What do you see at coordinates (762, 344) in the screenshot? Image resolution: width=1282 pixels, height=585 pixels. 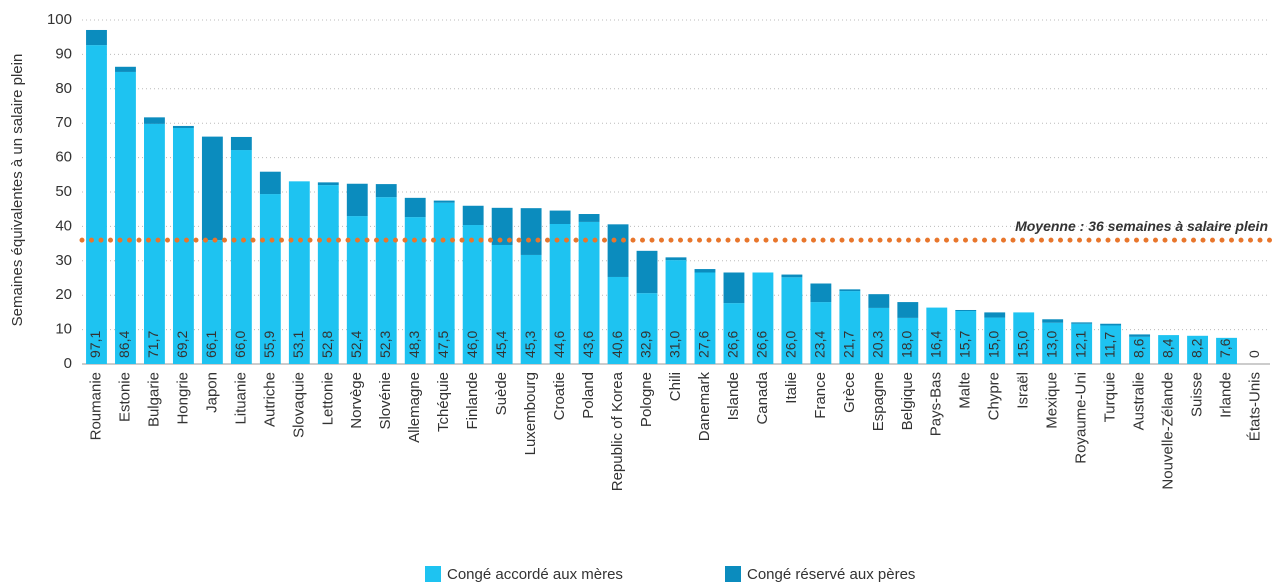 I see `value-label: 26,6` at bounding box center [762, 344].